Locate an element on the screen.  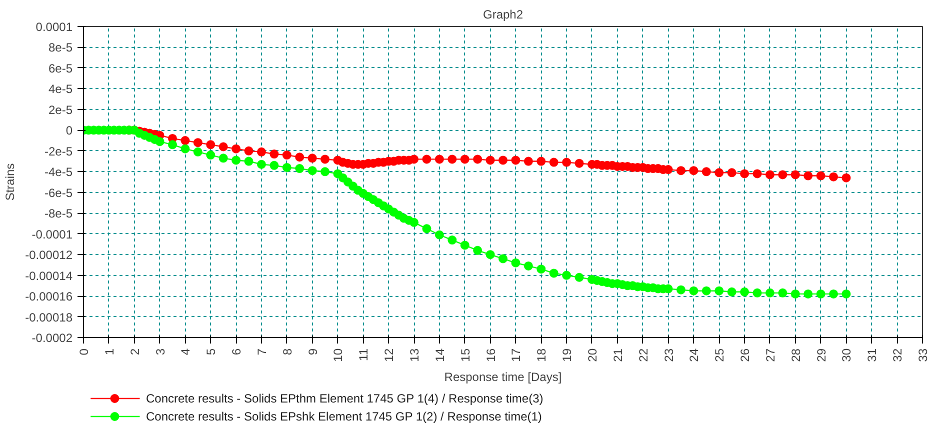
x-tick-label: 3 is located at coordinates (160, 352).